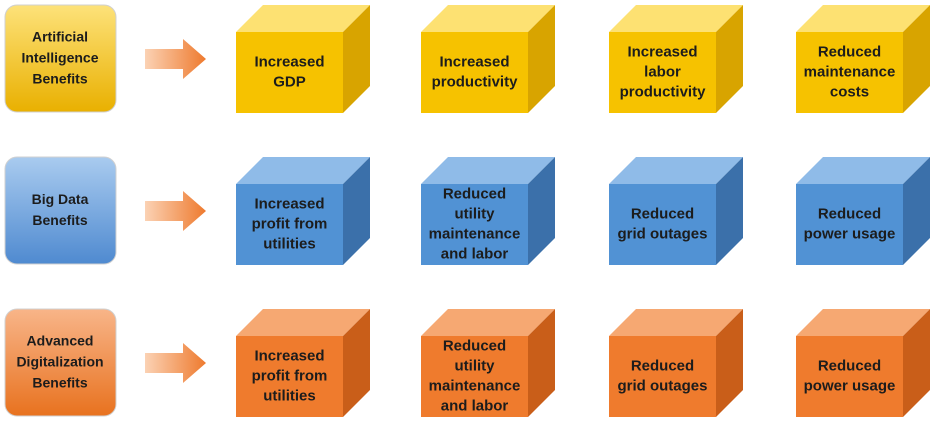 Image resolution: width=941 pixels, height=434 pixels. What do you see at coordinates (849, 91) in the screenshot?
I see `cube-label: costs` at bounding box center [849, 91].